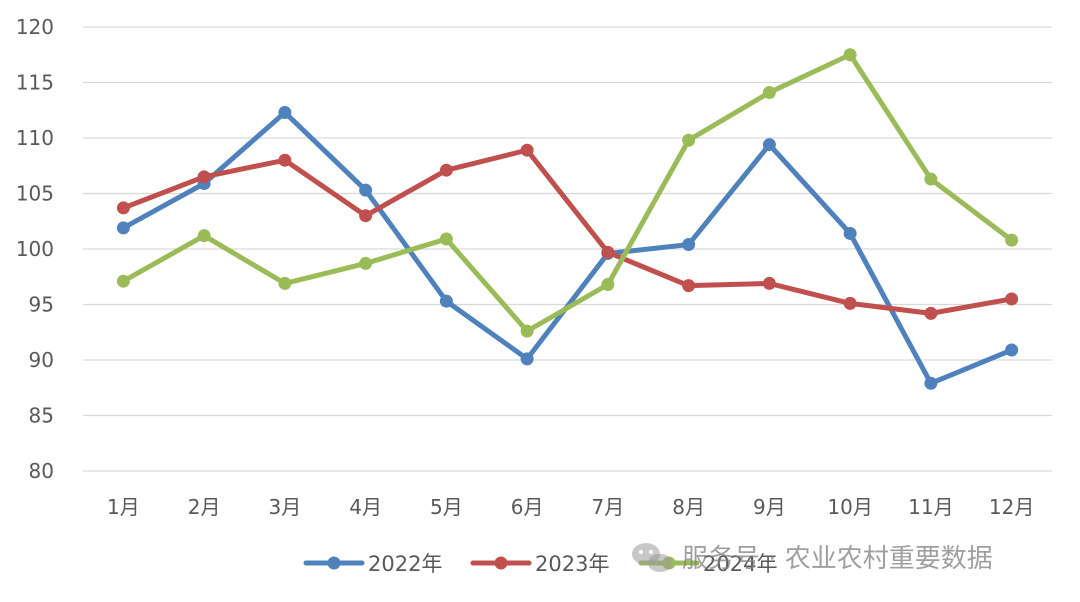  What do you see at coordinates (285, 507) in the screenshot?
I see `x-tick-label: 3月` at bounding box center [285, 507].